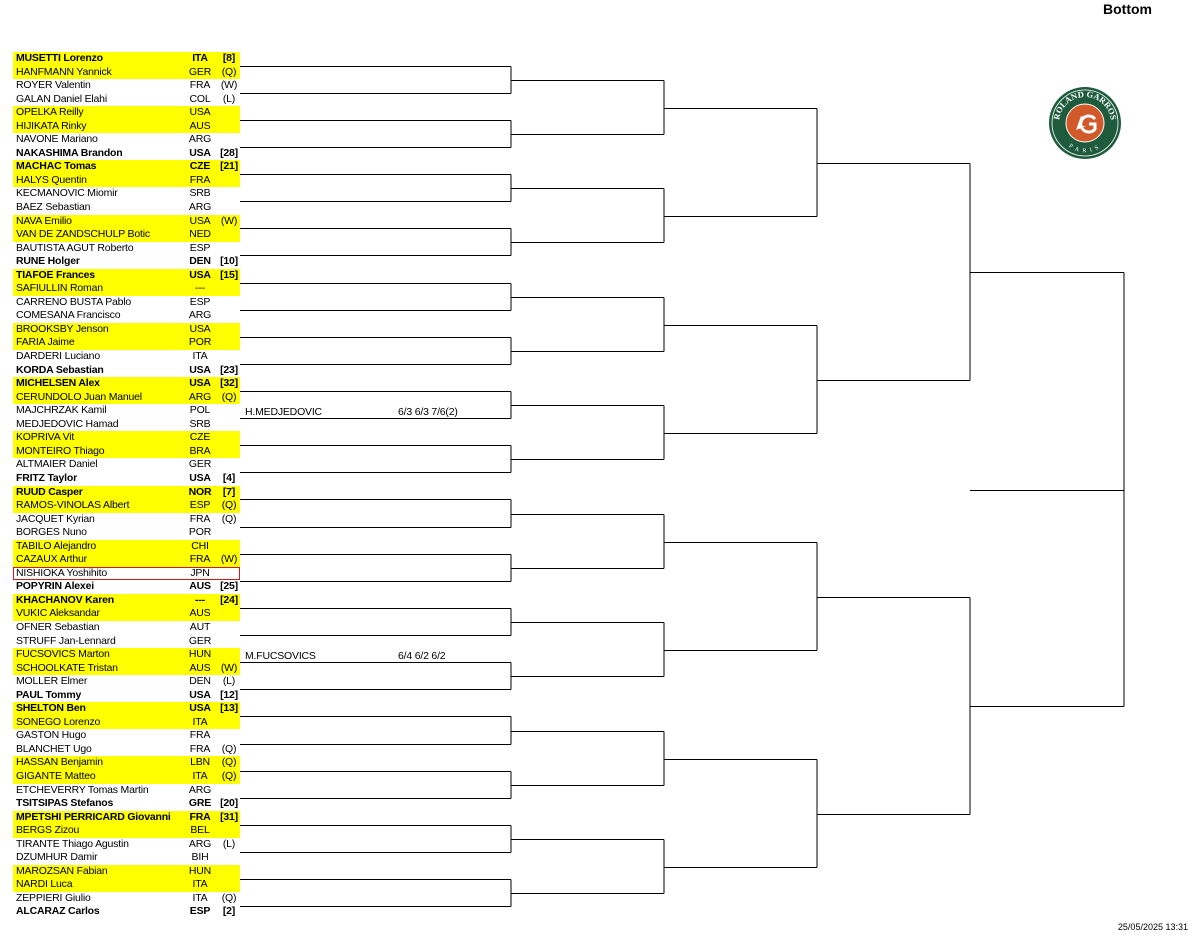 This screenshot has width=1200, height=936. What do you see at coordinates (63, 654) in the screenshot?
I see `player-name: FUCSOVICS Marton` at bounding box center [63, 654].